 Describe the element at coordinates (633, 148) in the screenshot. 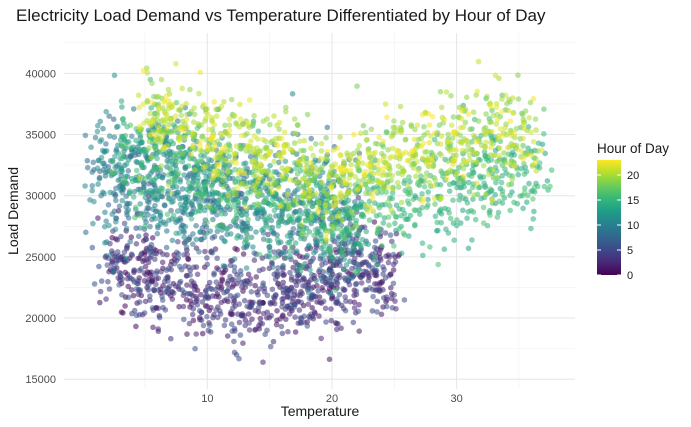

I see `legend-title: Hour of Day` at that location.